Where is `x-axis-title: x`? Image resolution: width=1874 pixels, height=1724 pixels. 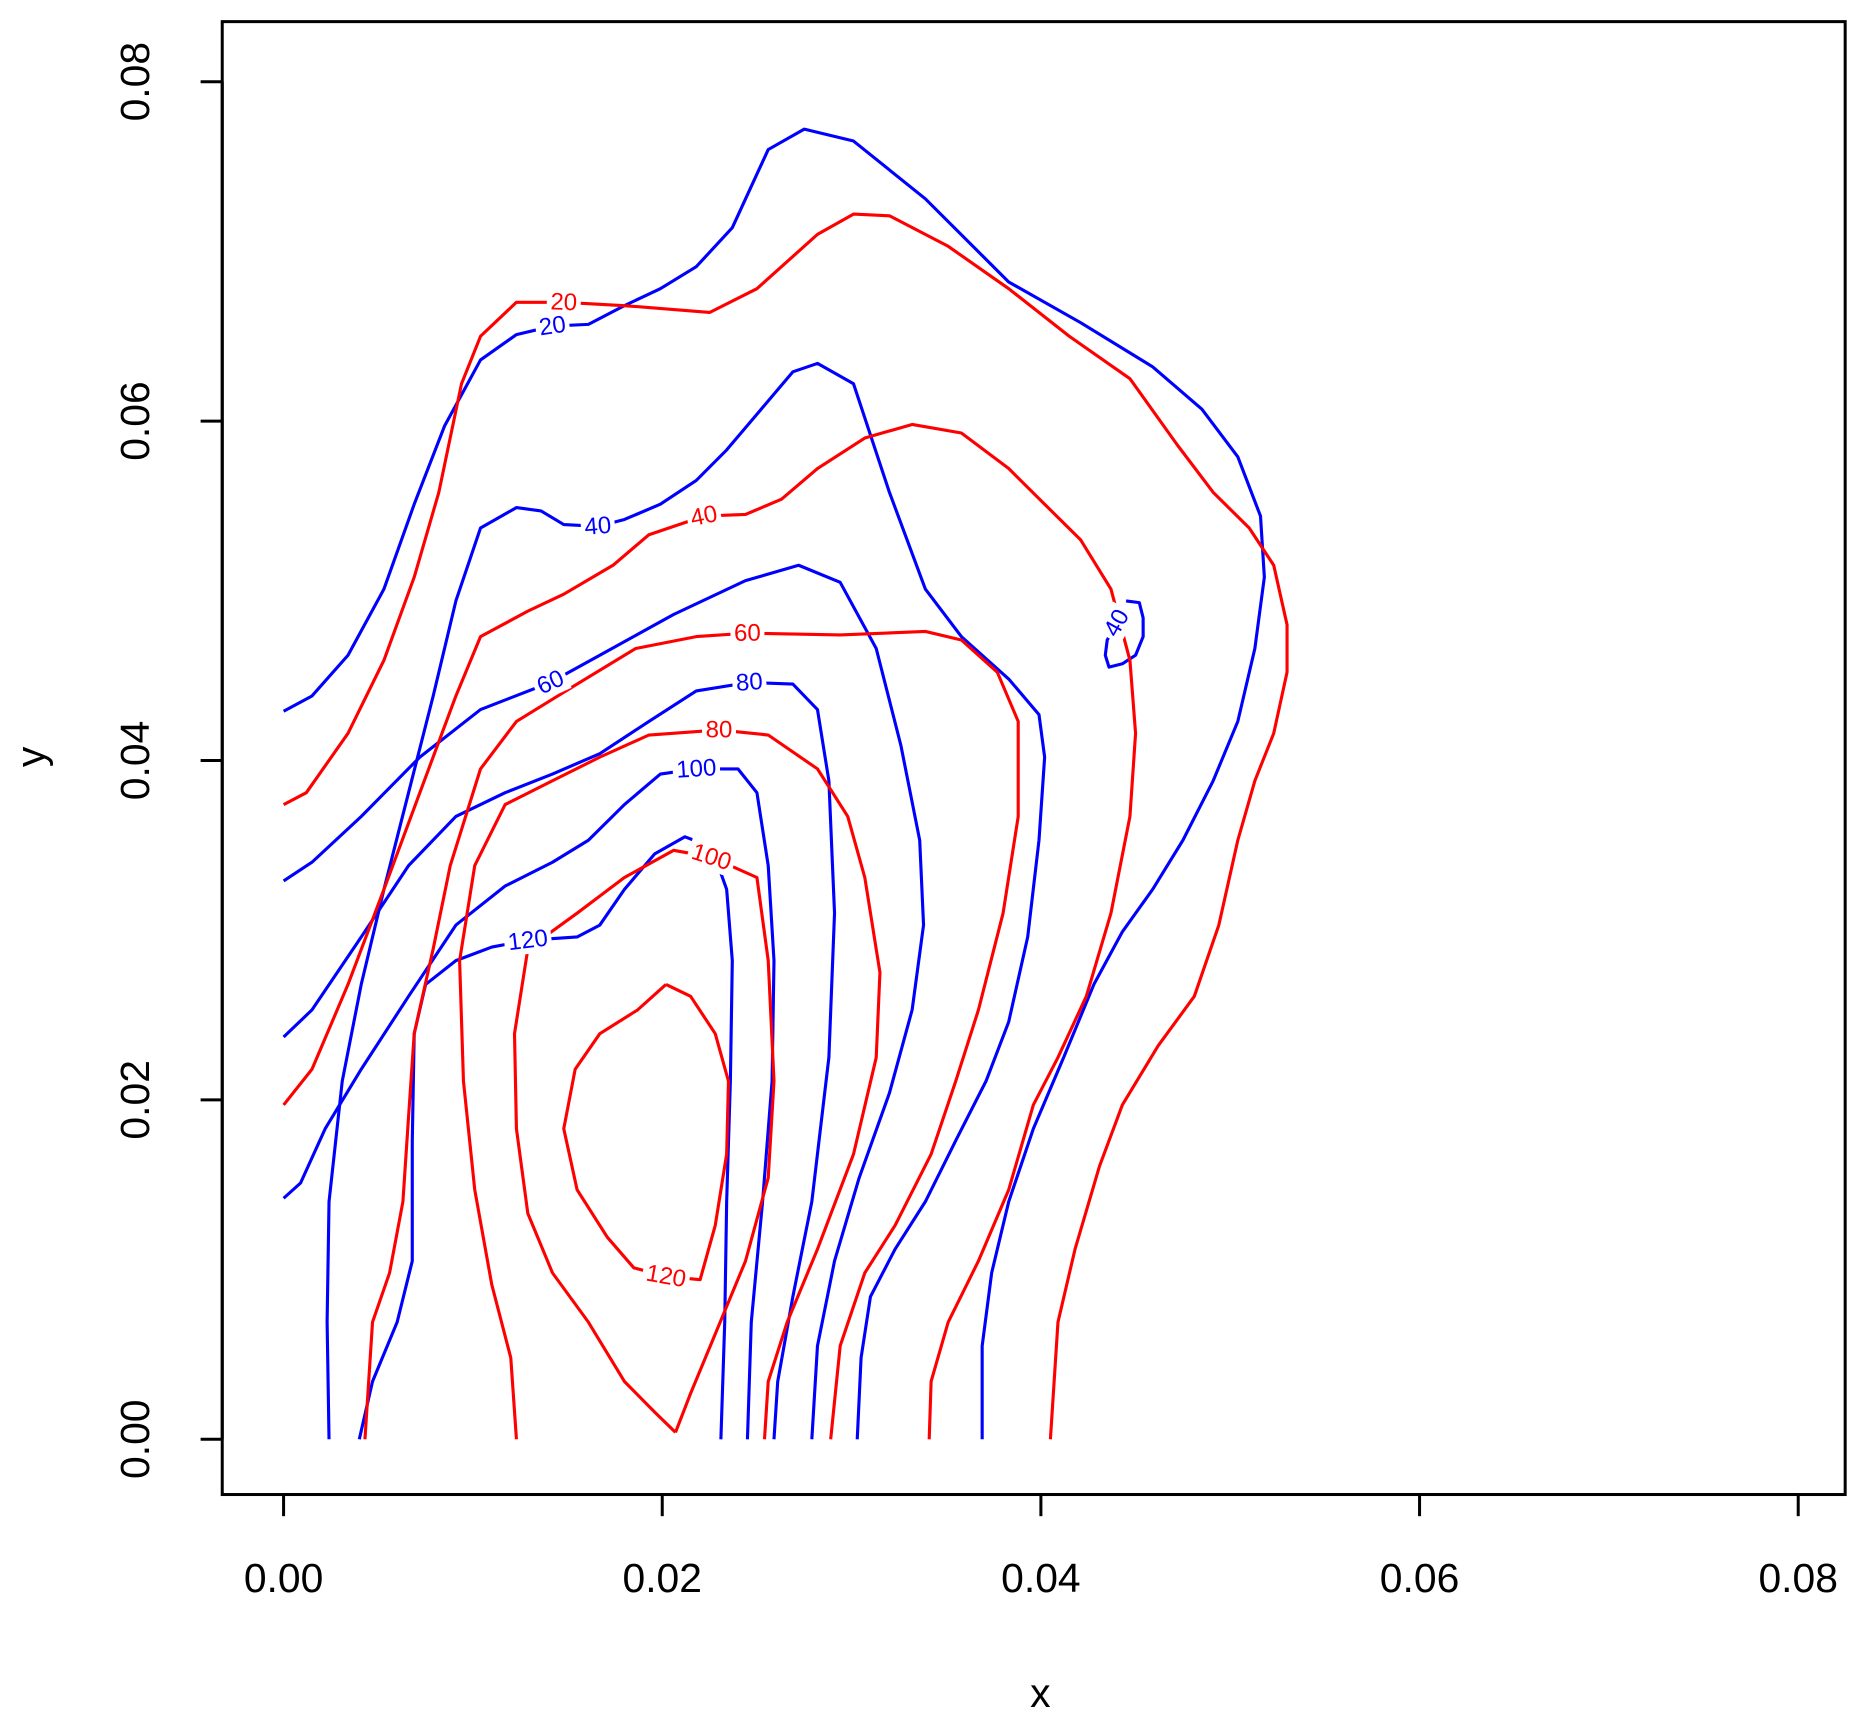 x-axis-title: x is located at coordinates (1040, 1693).